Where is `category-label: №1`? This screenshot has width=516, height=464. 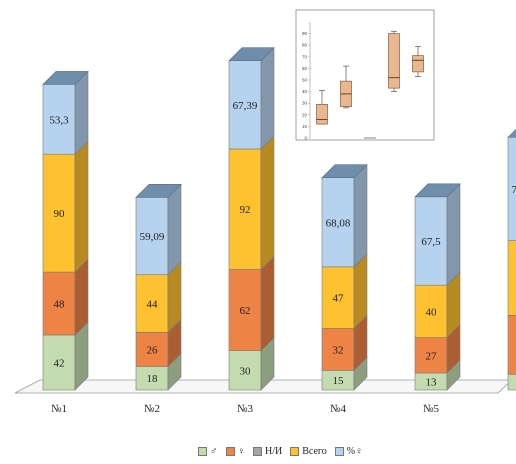
category-label: №1 is located at coordinates (59, 409).